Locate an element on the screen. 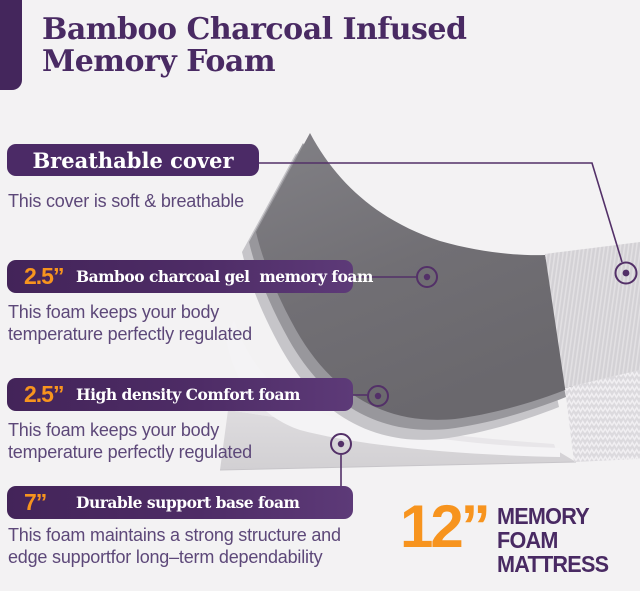  corner-accent is located at coordinates (11, 45).